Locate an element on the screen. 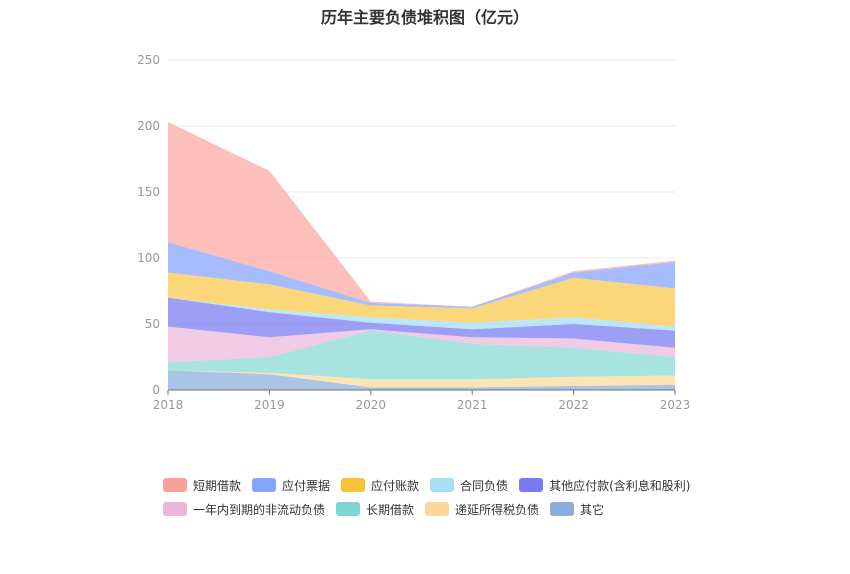 The width and height of the screenshot is (850, 574). legend-label: 其它 is located at coordinates (592, 509).